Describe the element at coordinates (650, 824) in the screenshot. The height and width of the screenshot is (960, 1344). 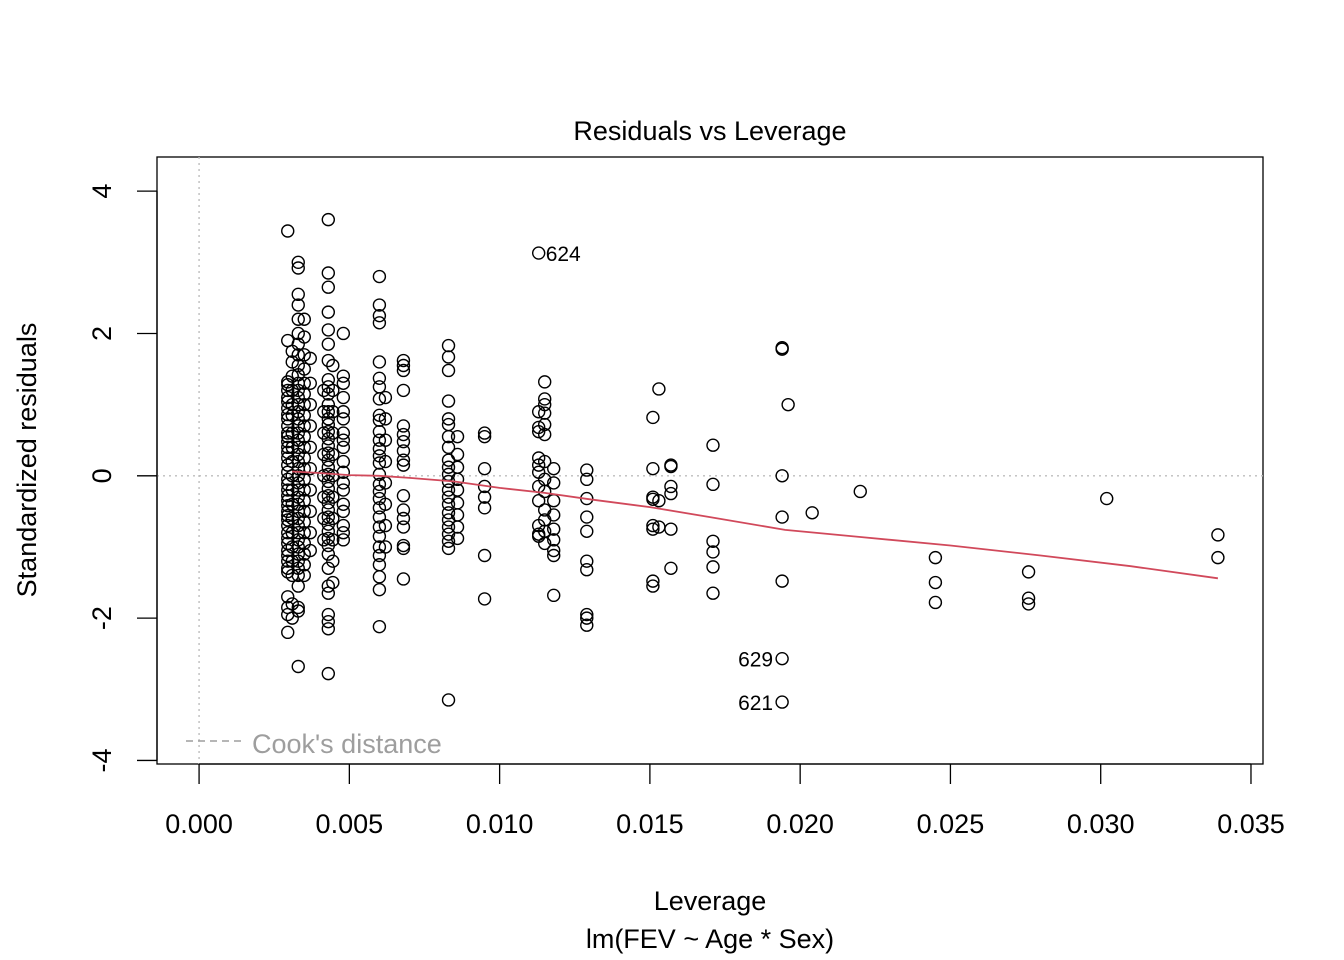
I see `x-tick-label: 0.015` at that location.